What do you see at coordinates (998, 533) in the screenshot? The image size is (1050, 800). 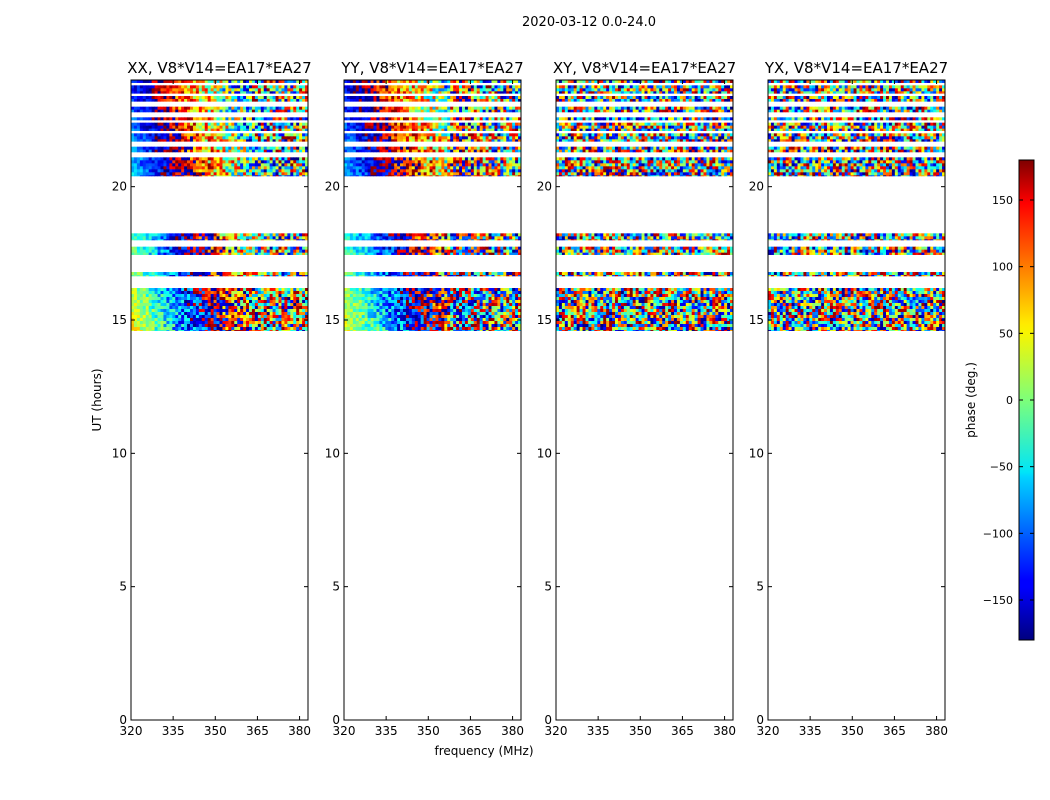 I see `colorbar-tick-label: −100` at bounding box center [998, 533].